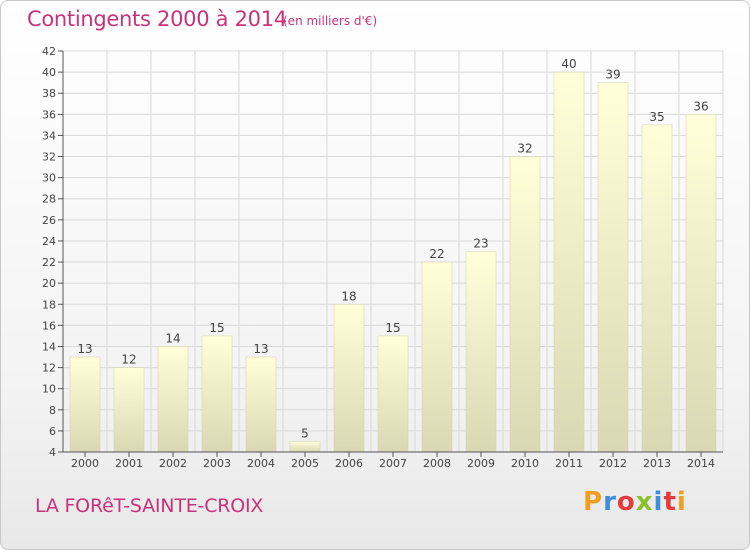 This screenshot has width=750, height=550. What do you see at coordinates (49, 346) in the screenshot?
I see `y-tick-label: 14` at bounding box center [49, 346].